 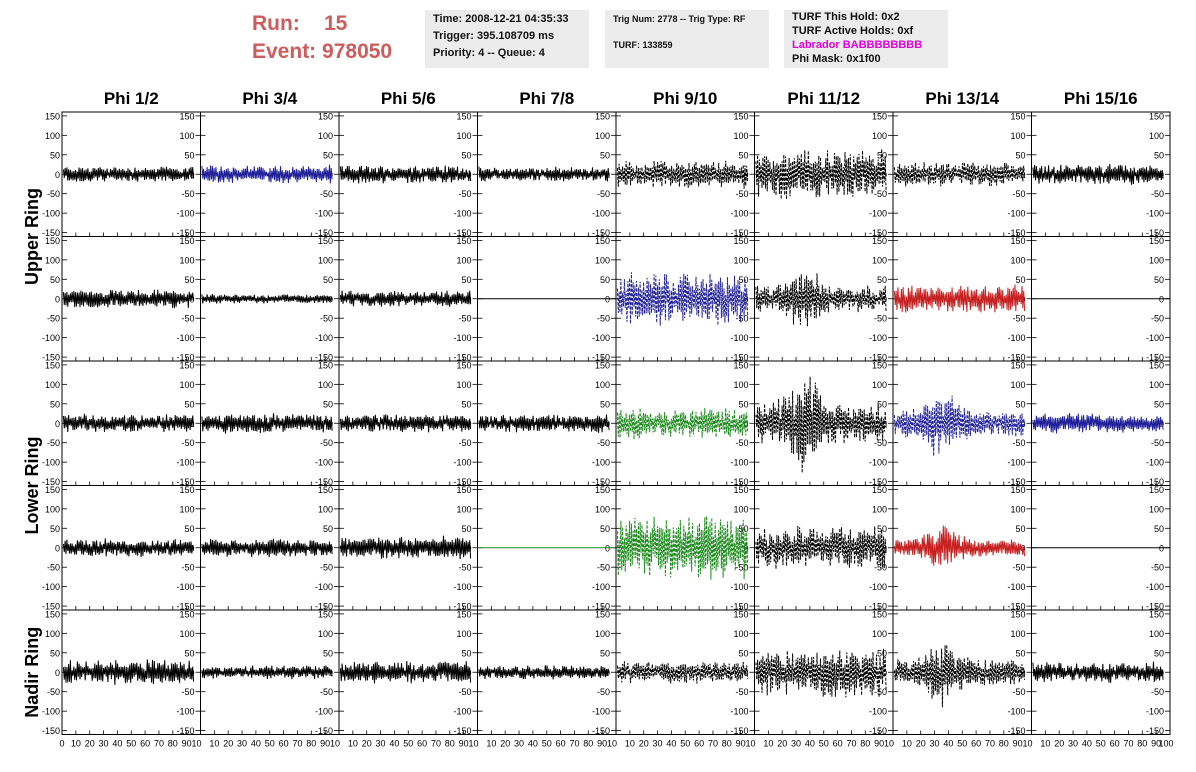 What do you see at coordinates (276, 23) in the screenshot?
I see `run-label: Run:` at bounding box center [276, 23].